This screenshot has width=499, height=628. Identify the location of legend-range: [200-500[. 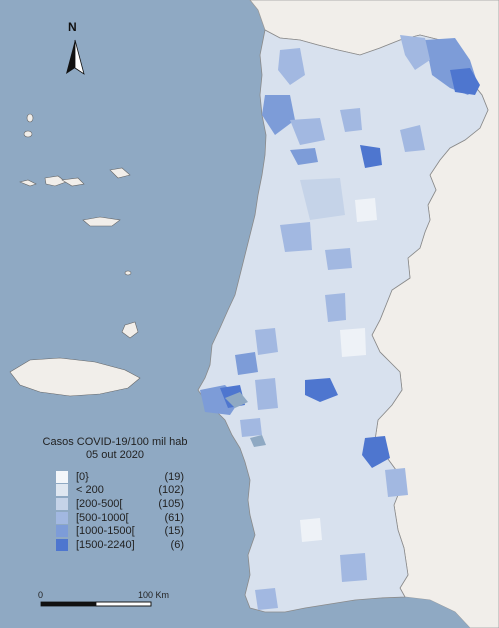
(99, 503).